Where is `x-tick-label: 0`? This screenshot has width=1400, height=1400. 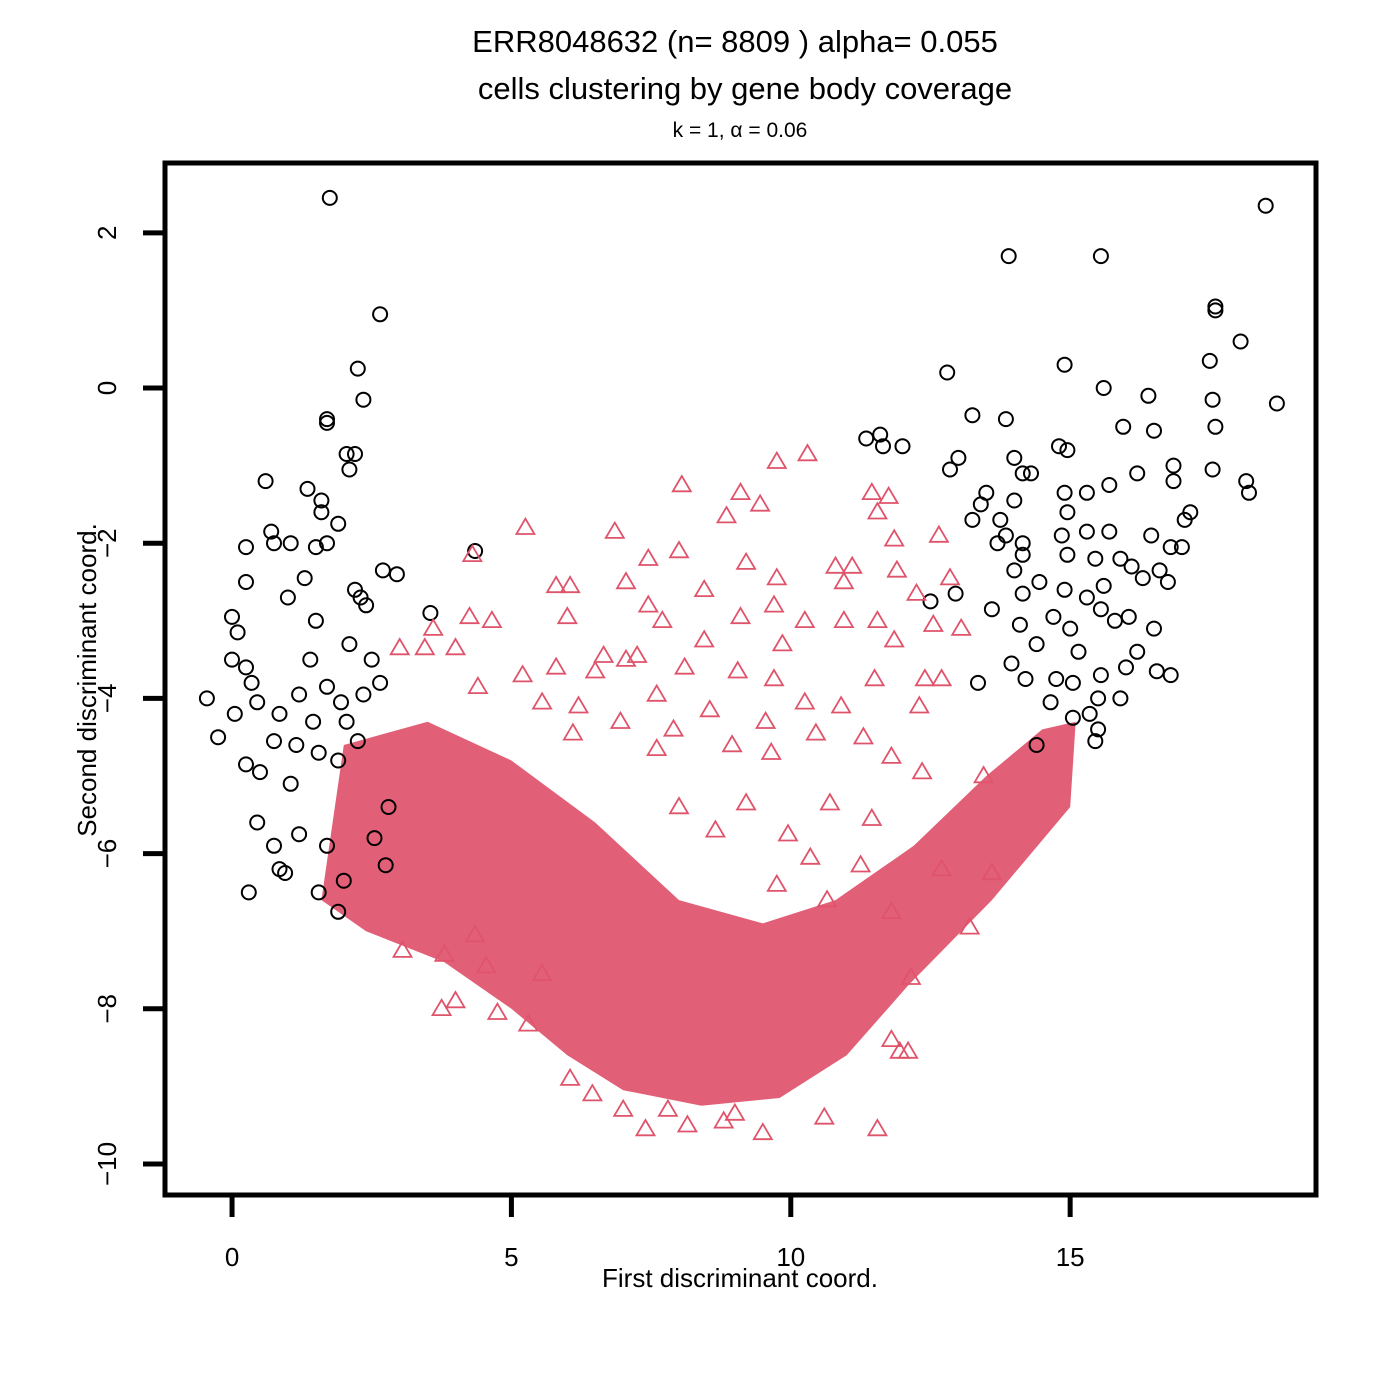
x-tick-label: 0 is located at coordinates (232, 1257).